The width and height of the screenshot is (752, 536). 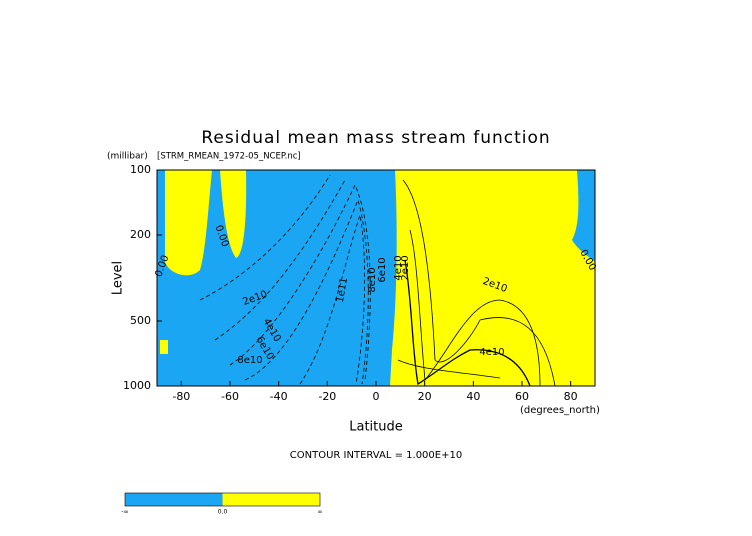 I want to click on x-tick-label: -60, so click(x=230, y=396).